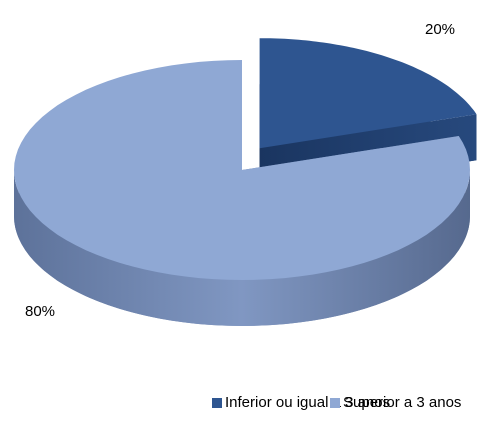 The height and width of the screenshot is (430, 494). What do you see at coordinates (368, 93) in the screenshot?
I see `slice` at bounding box center [368, 93].